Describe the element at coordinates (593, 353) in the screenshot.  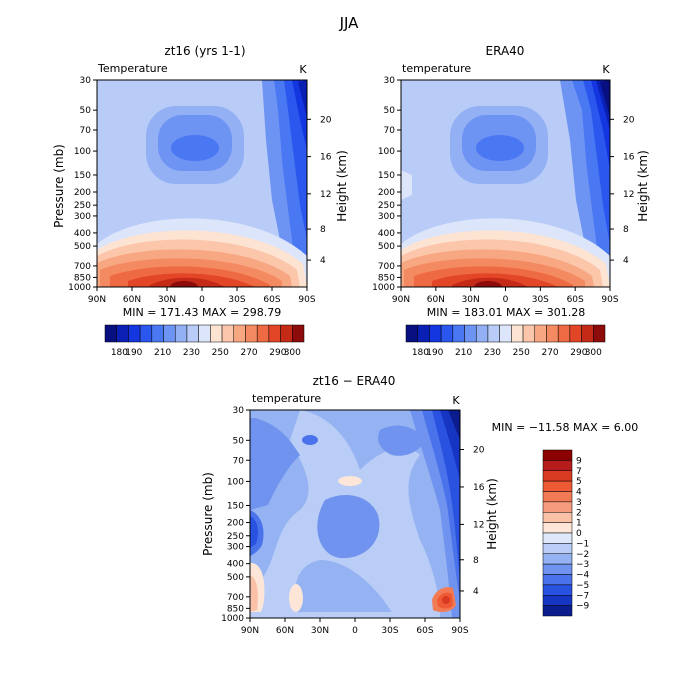
I see `colorbar-label: 300` at that location.